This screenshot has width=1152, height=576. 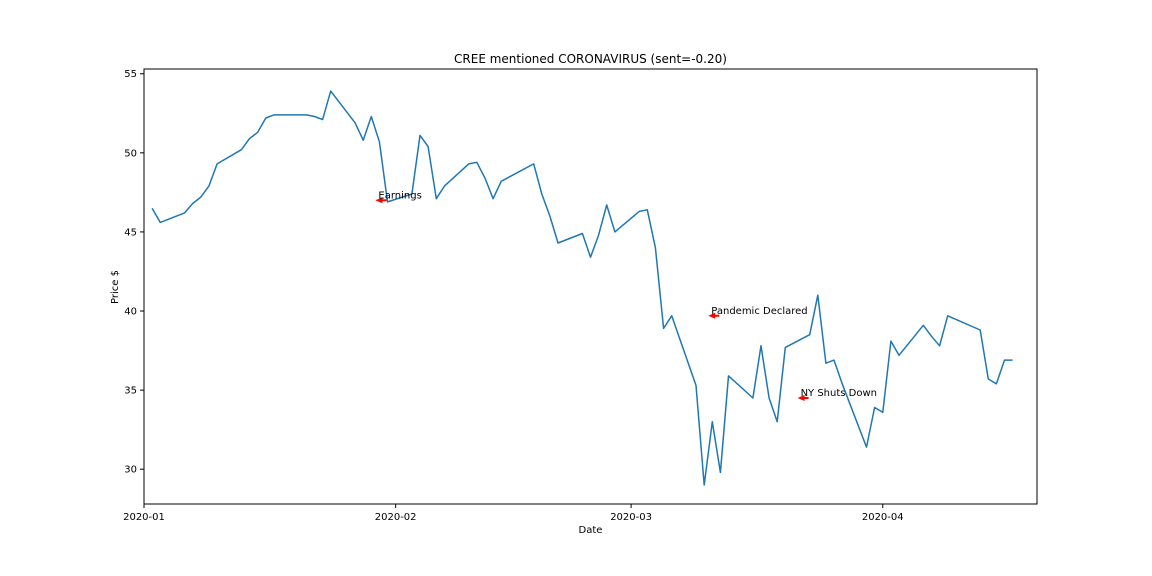 What do you see at coordinates (130, 232) in the screenshot?
I see `y-tick-label: 45` at bounding box center [130, 232].